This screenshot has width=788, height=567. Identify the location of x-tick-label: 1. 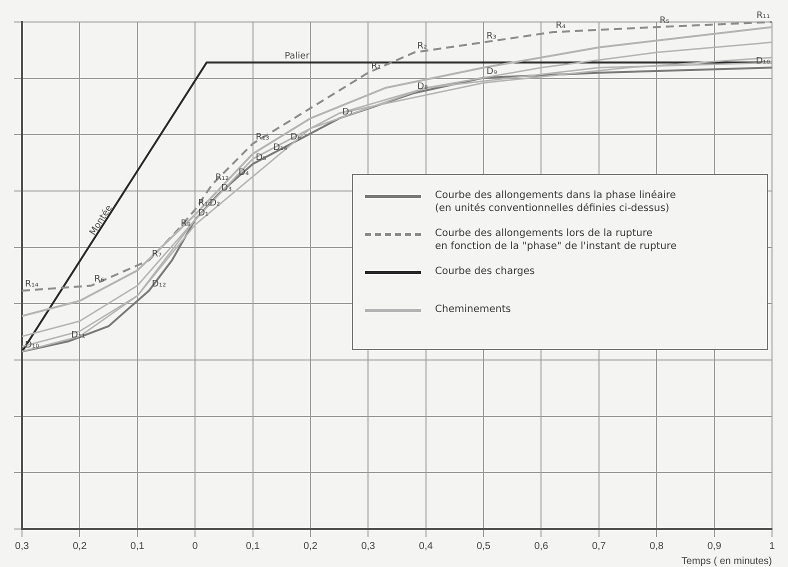
(772, 546).